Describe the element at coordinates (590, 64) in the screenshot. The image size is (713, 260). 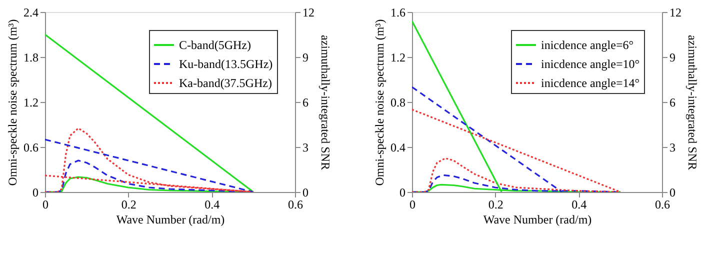
I see `legend-label: inicdence angle=10°` at that location.